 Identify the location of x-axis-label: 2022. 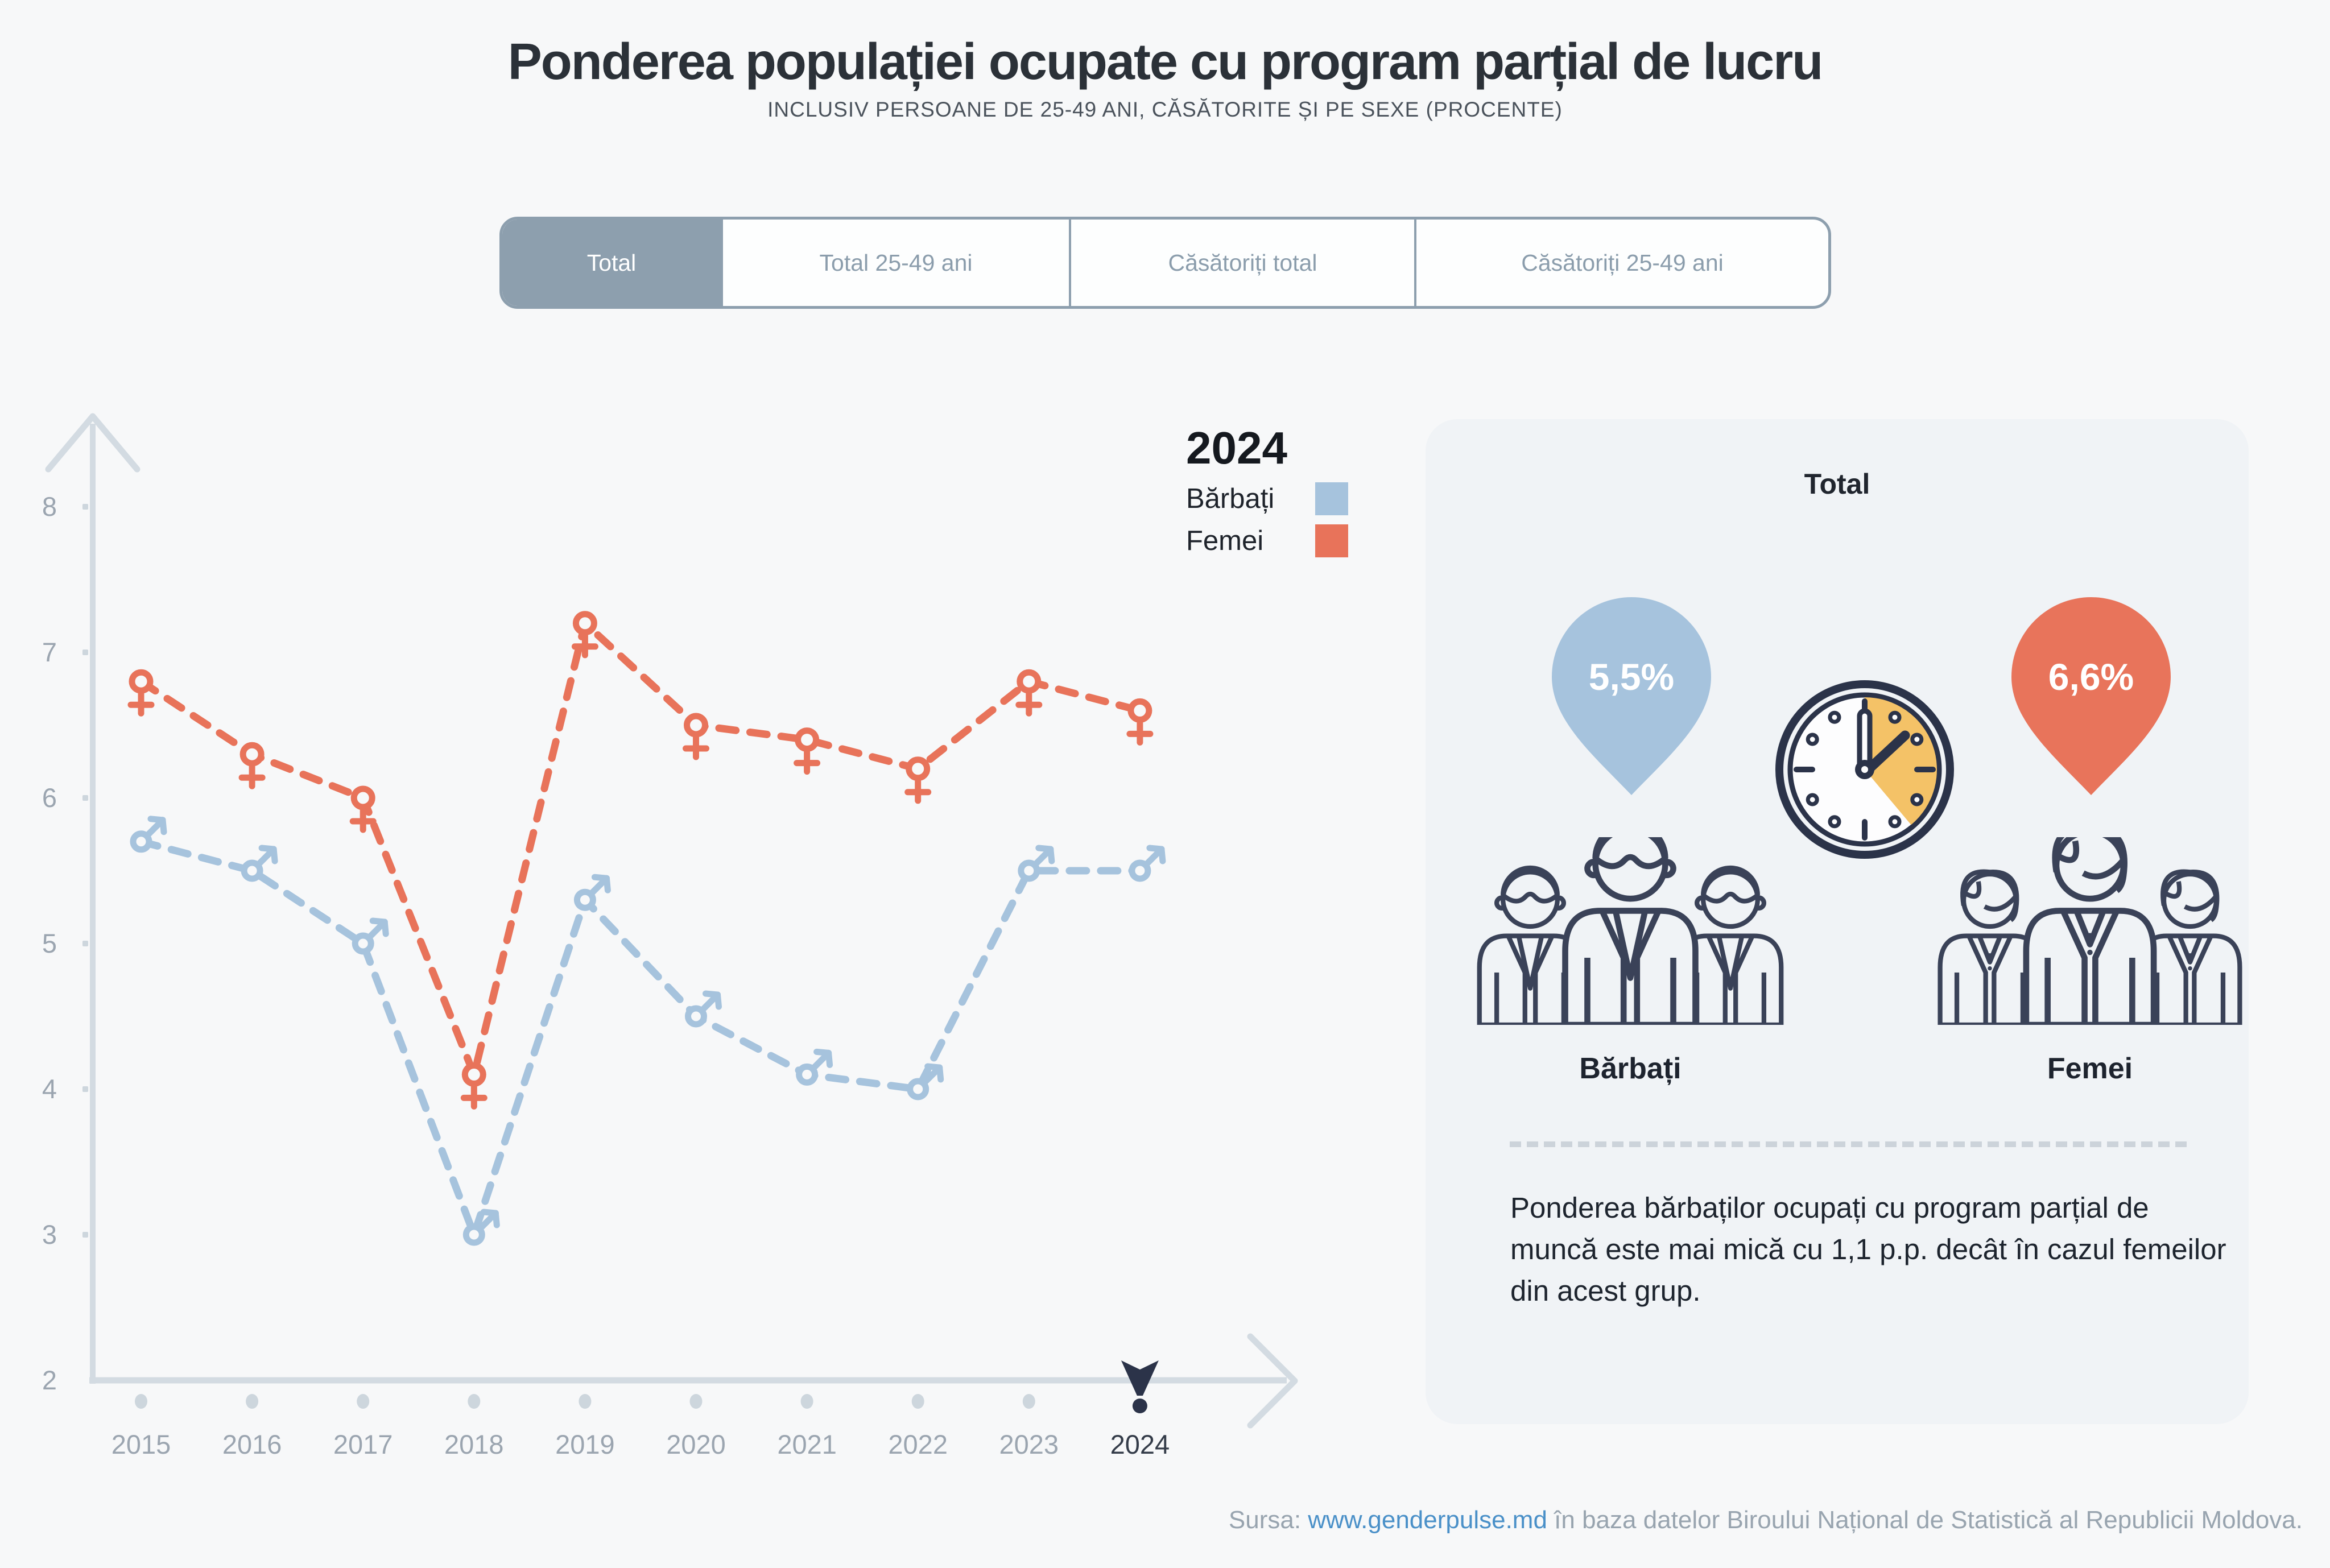
(918, 1444).